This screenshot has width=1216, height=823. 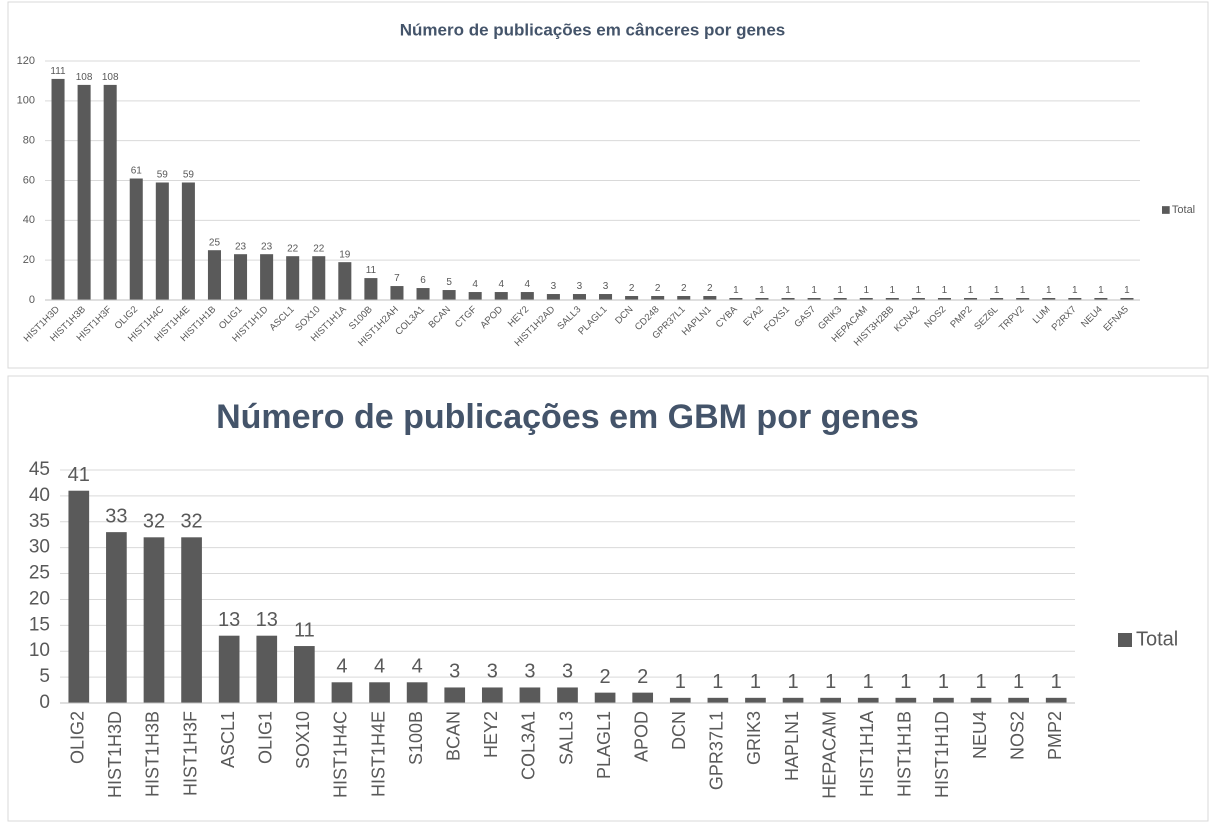 What do you see at coordinates (190, 753) in the screenshot?
I see `x-tick-label: HIST1H3F` at bounding box center [190, 753].